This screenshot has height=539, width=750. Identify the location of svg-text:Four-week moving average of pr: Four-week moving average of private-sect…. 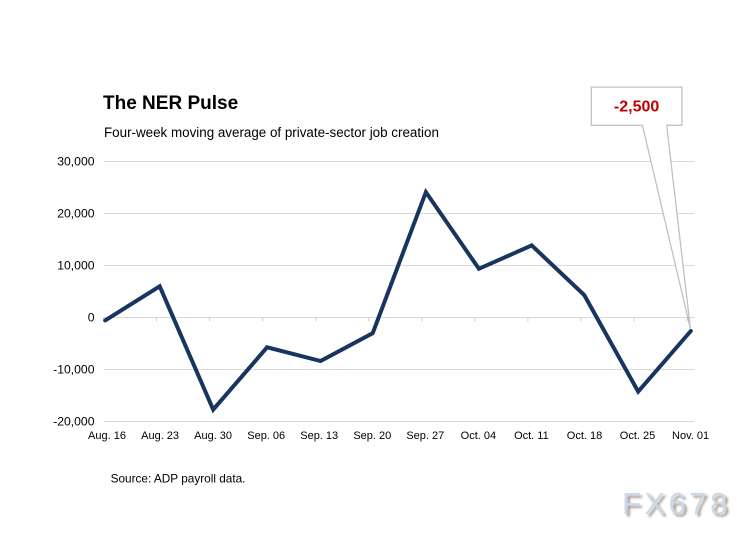
(271, 132).